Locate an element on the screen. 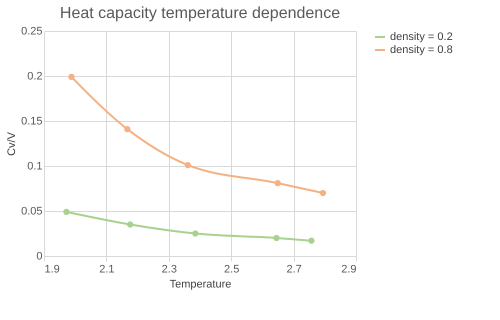  y-tick-label: 0.05 is located at coordinates (31, 212).